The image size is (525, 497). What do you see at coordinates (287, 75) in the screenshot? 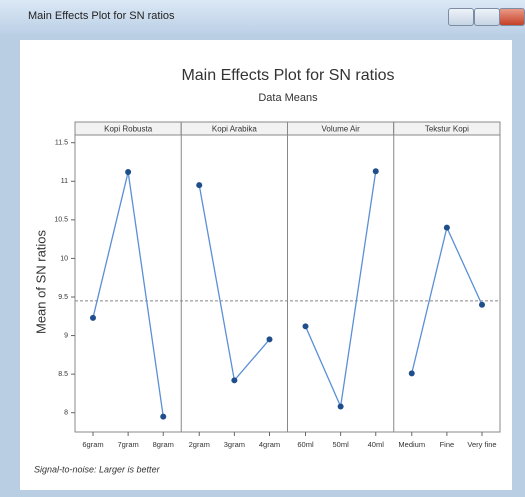
I see `chart-title: Main Effects Plot for SN ratios` at bounding box center [287, 75].